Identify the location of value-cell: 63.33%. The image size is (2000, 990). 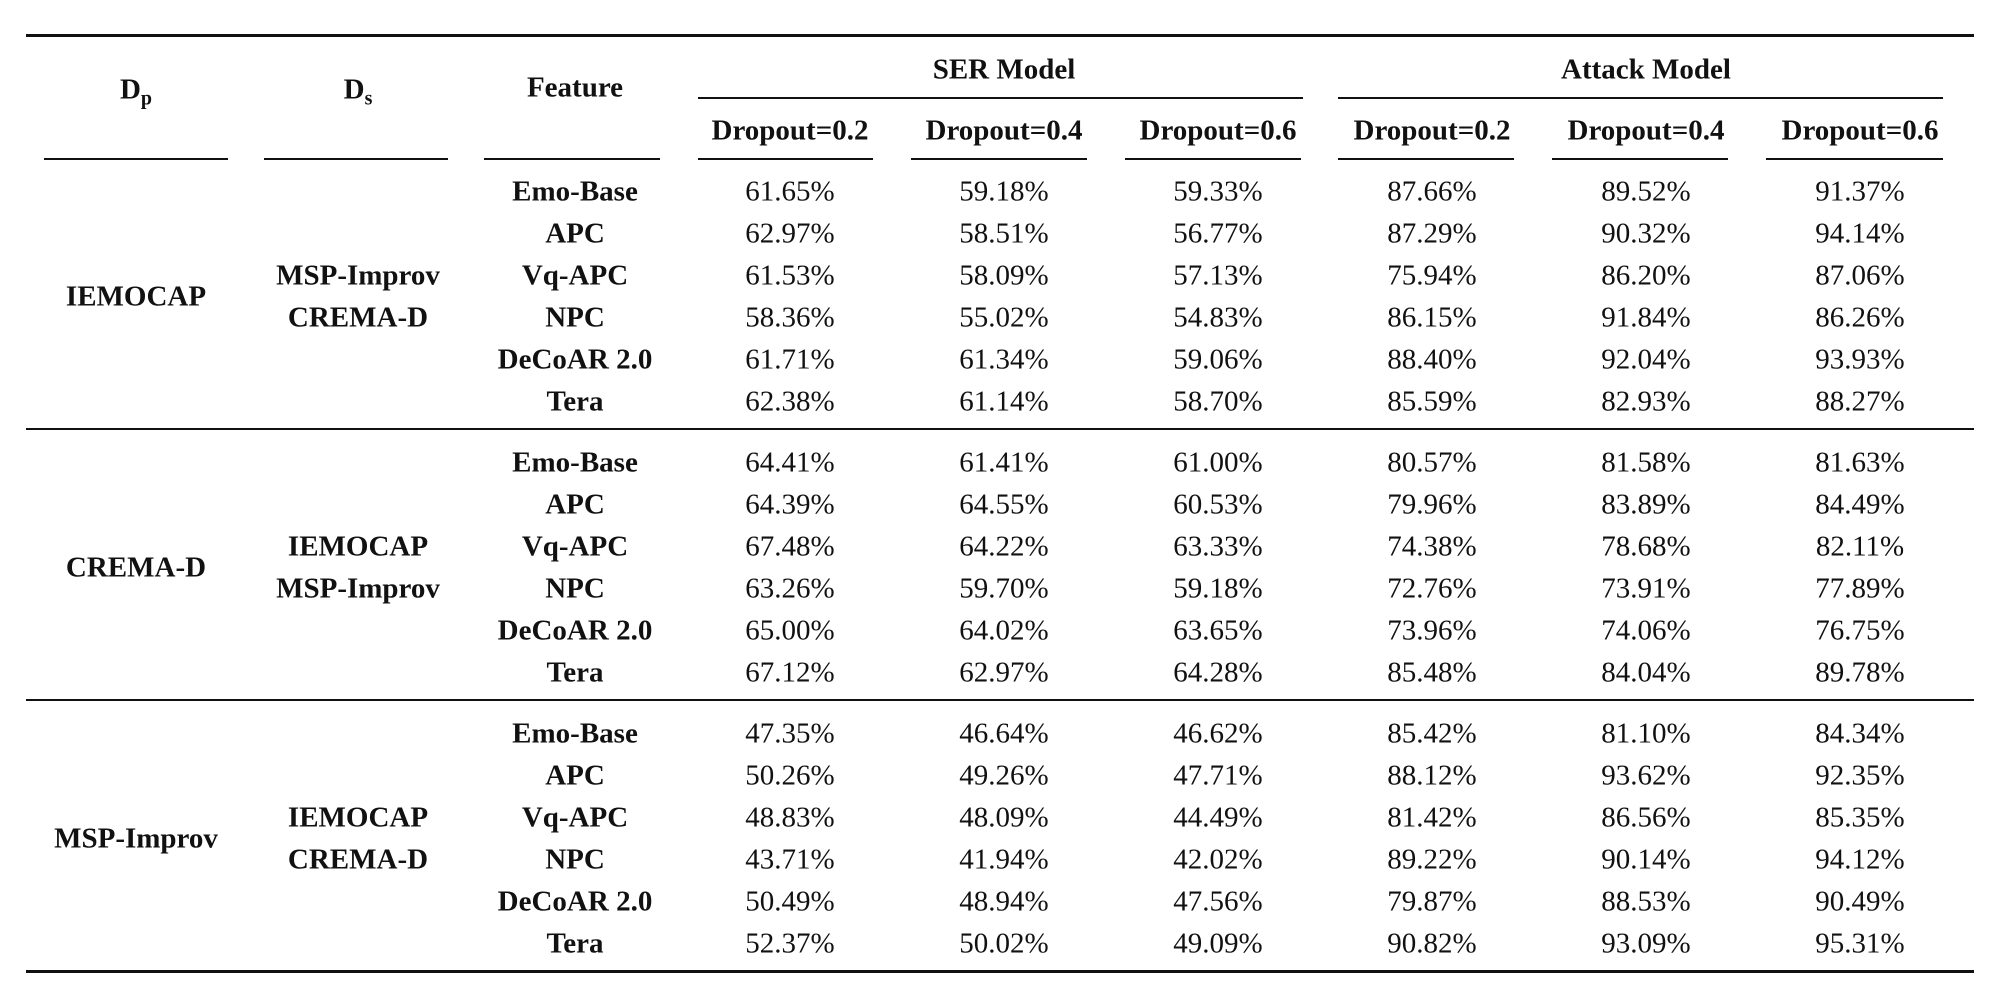
(1218, 546).